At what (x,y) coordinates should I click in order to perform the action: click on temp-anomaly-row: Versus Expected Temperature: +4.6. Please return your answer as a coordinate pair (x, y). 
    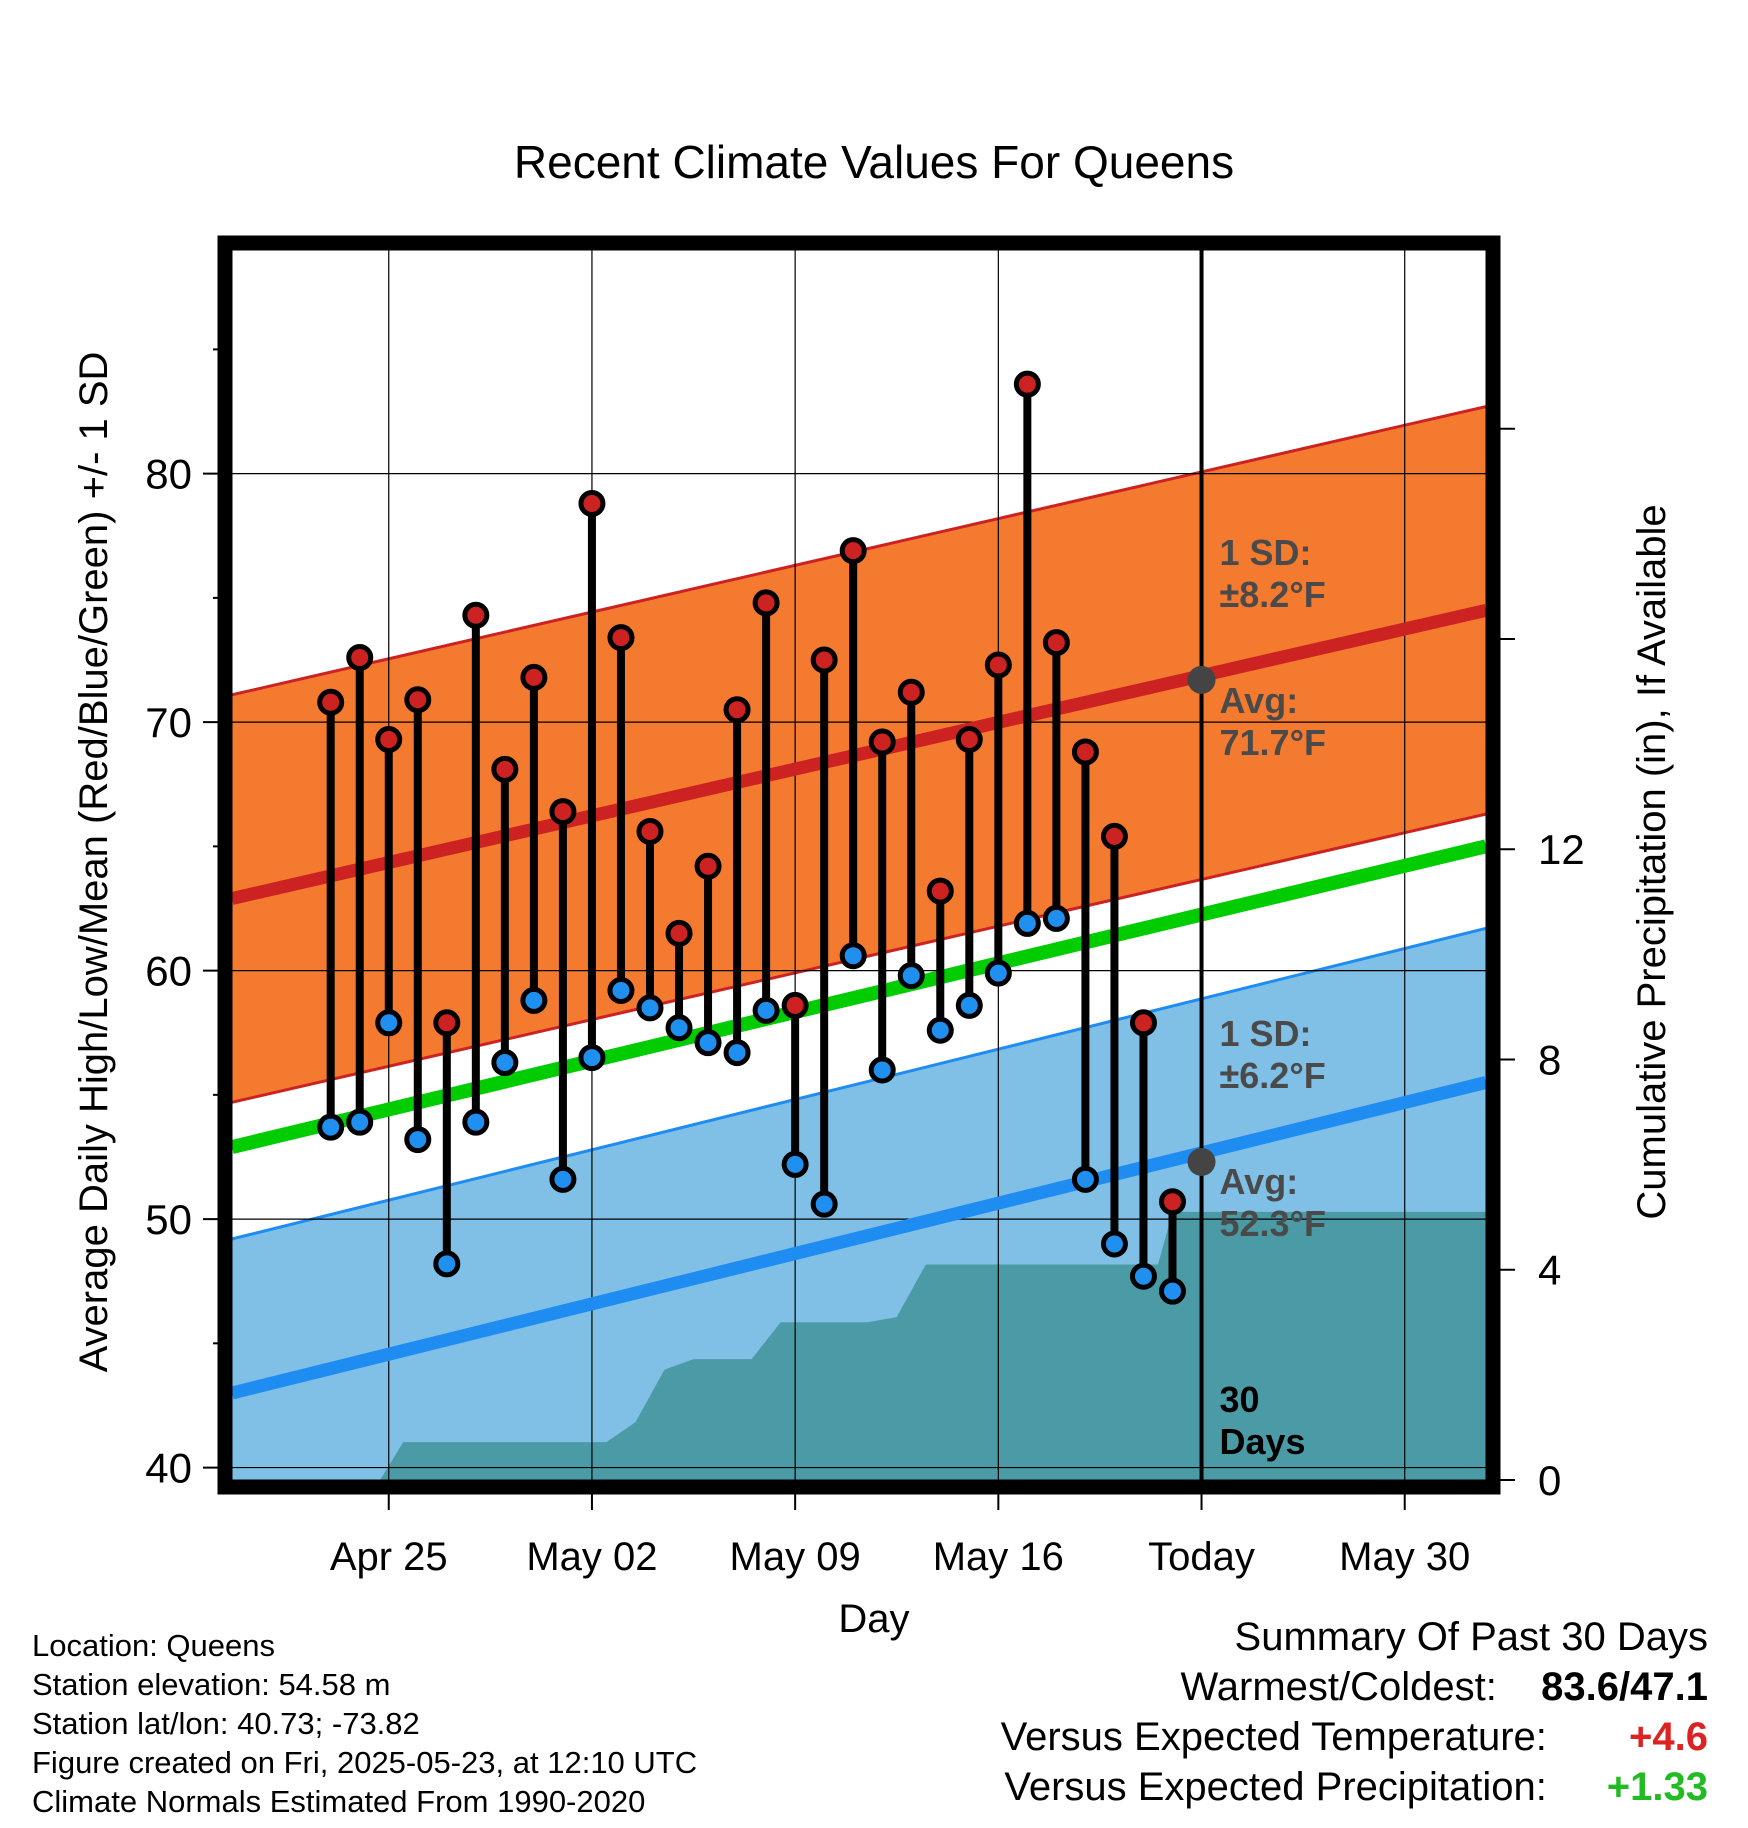
    Looking at the image, I should click on (1354, 1737).